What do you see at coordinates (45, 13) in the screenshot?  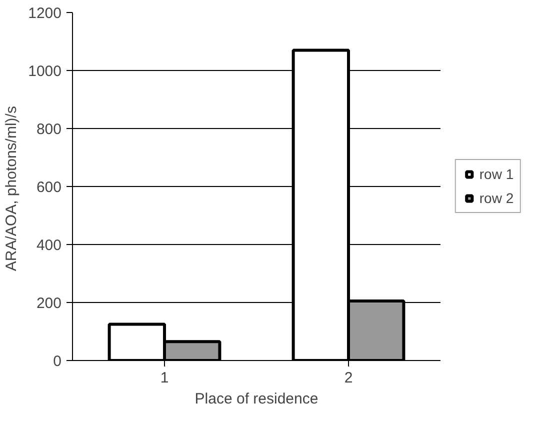 I see `y-tick-label: 1200` at bounding box center [45, 13].